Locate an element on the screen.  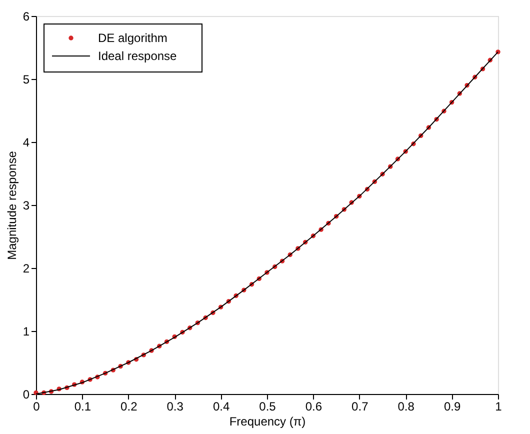
legend-label: Ideal response is located at coordinates (138, 56).